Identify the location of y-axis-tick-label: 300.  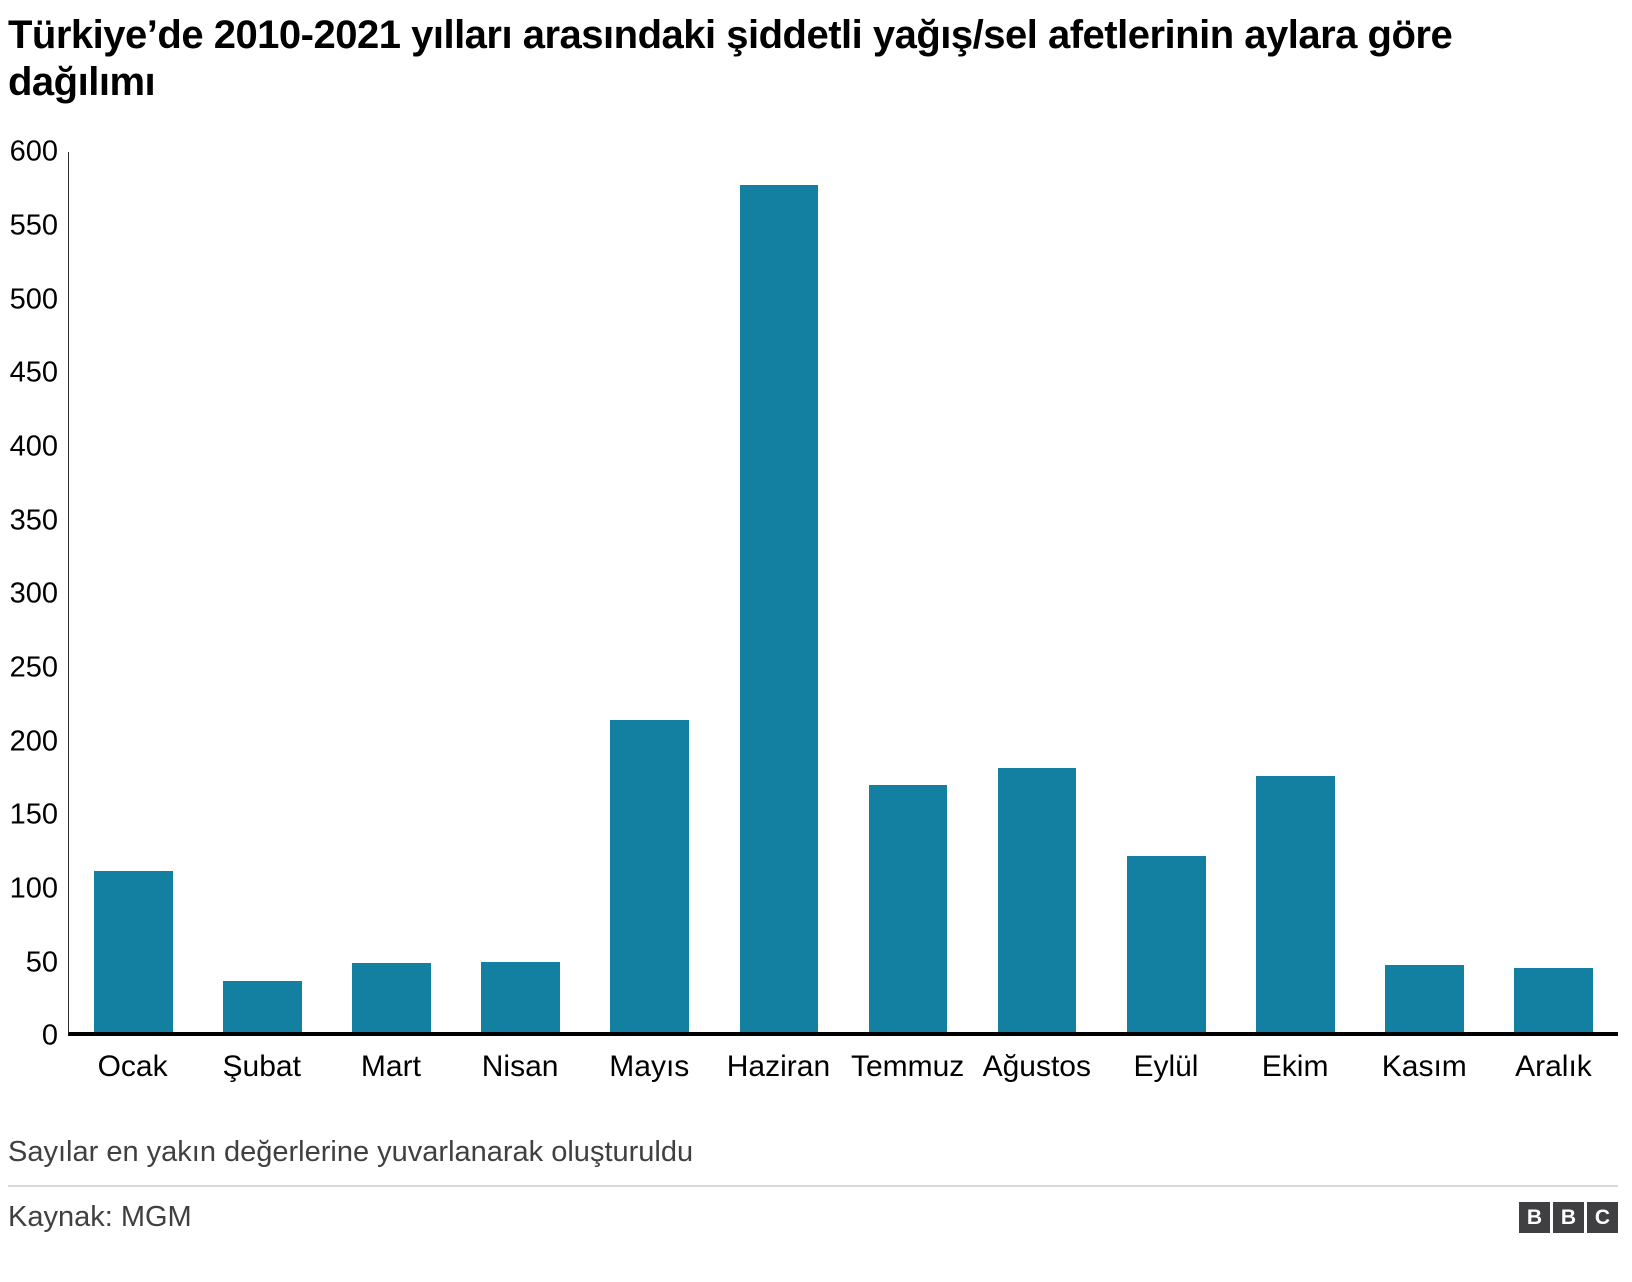
(33, 593).